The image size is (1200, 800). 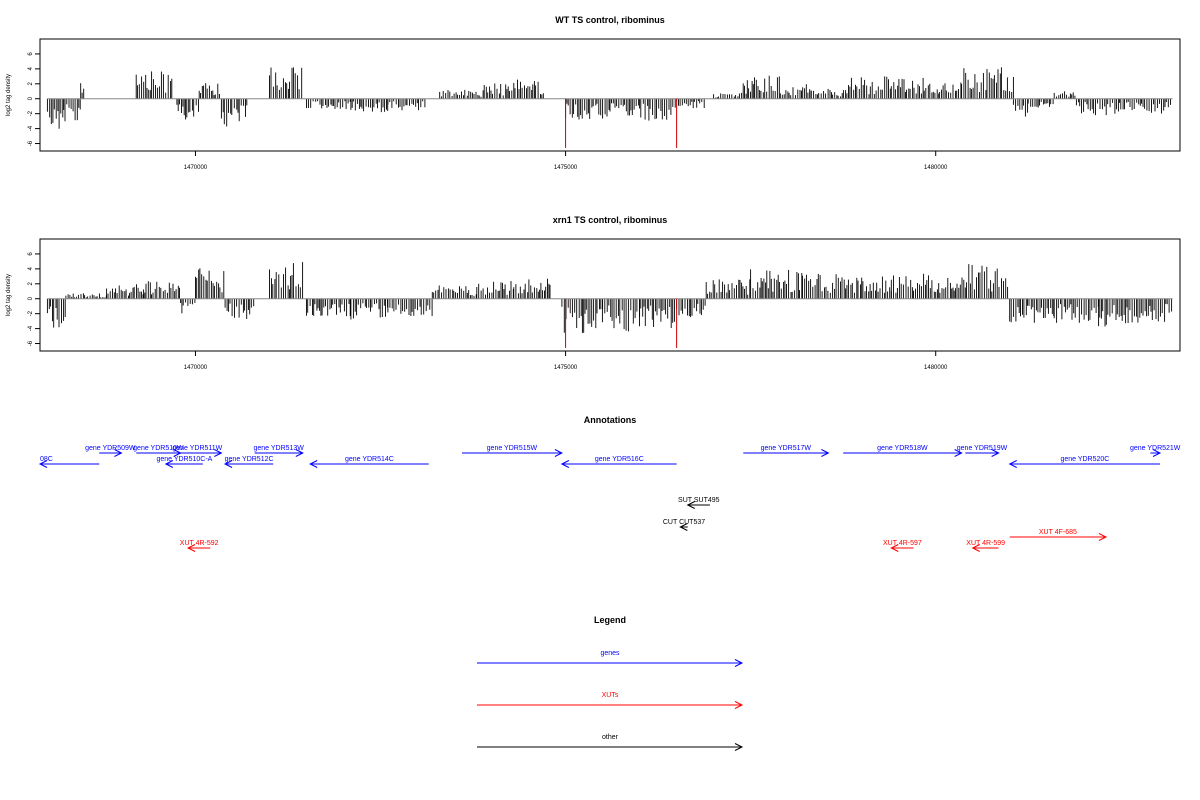 What do you see at coordinates (158, 448) in the screenshot?
I see `feature-label: gene YDR510W` at bounding box center [158, 448].